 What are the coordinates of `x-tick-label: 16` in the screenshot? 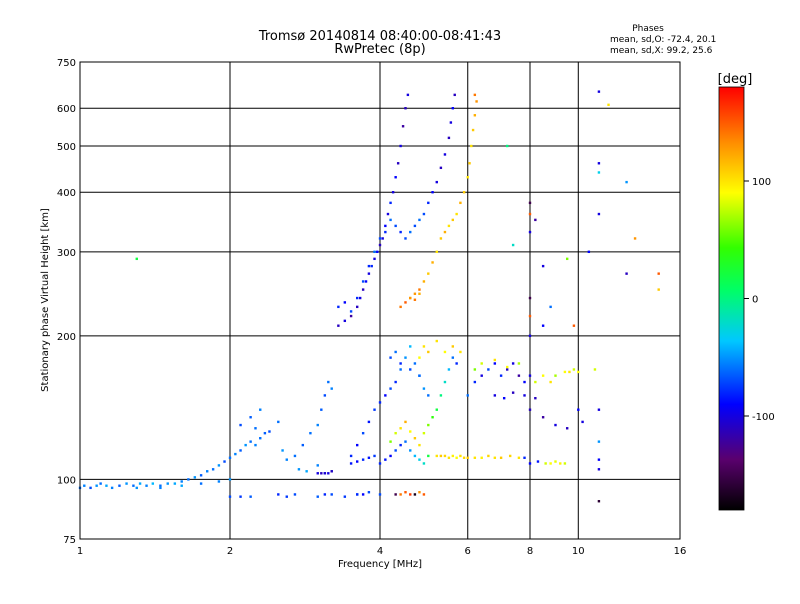 It's located at (680, 551).